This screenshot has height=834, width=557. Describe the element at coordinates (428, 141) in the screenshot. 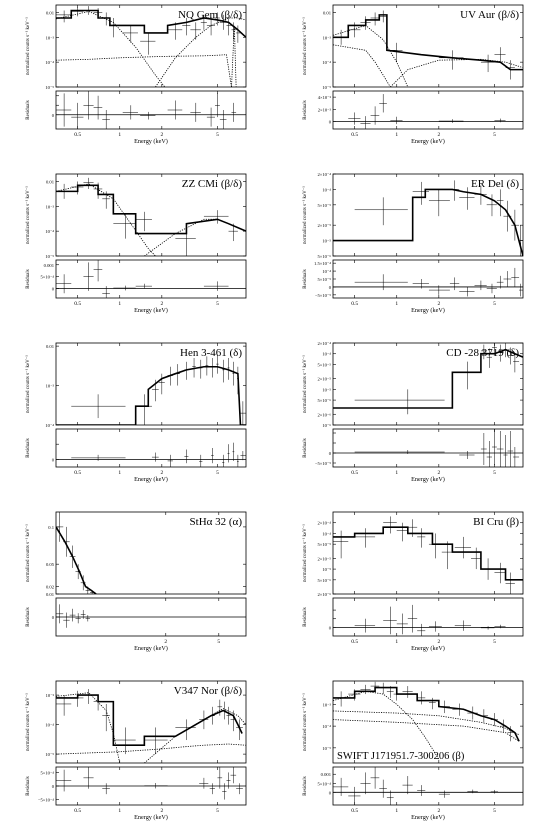

I see `x-axis-label: Energy (keV)` at that location.